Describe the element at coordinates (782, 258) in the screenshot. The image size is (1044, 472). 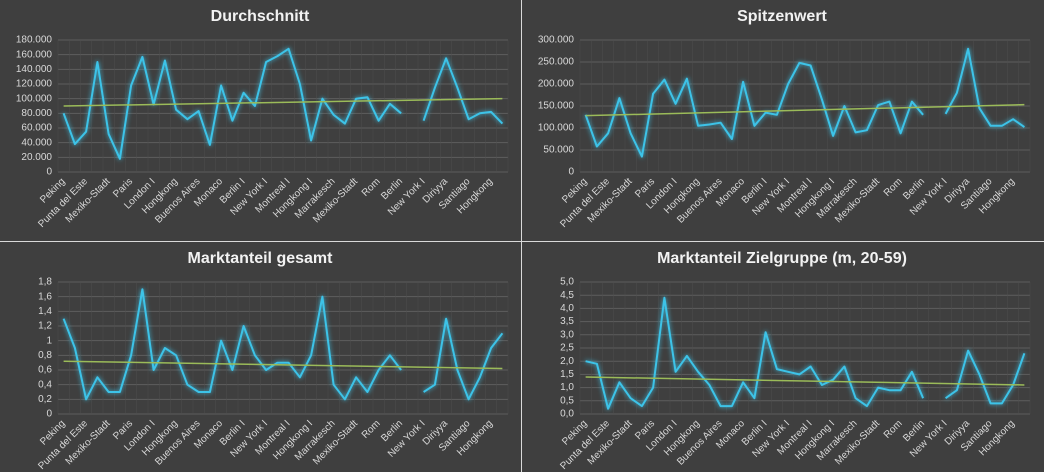
I see `chart-title: Marktanteil Zielgruppe (m, 20-59)` at that location.